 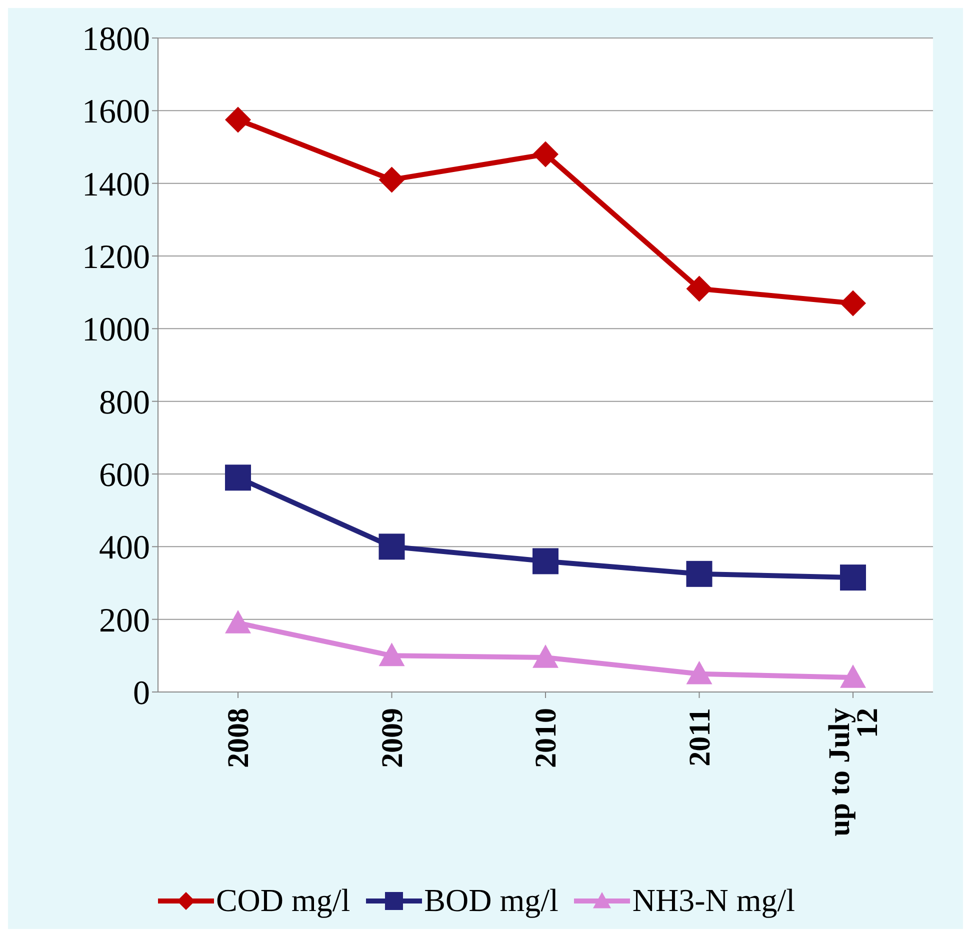 What do you see at coordinates (116, 330) in the screenshot?
I see `y-tick-label: 1000` at bounding box center [116, 330].